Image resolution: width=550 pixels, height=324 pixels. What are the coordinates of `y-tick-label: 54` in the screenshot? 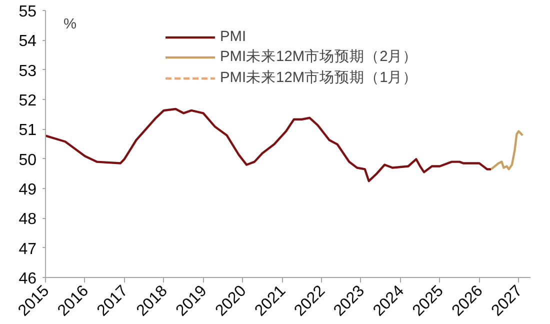 It's located at (27, 41).